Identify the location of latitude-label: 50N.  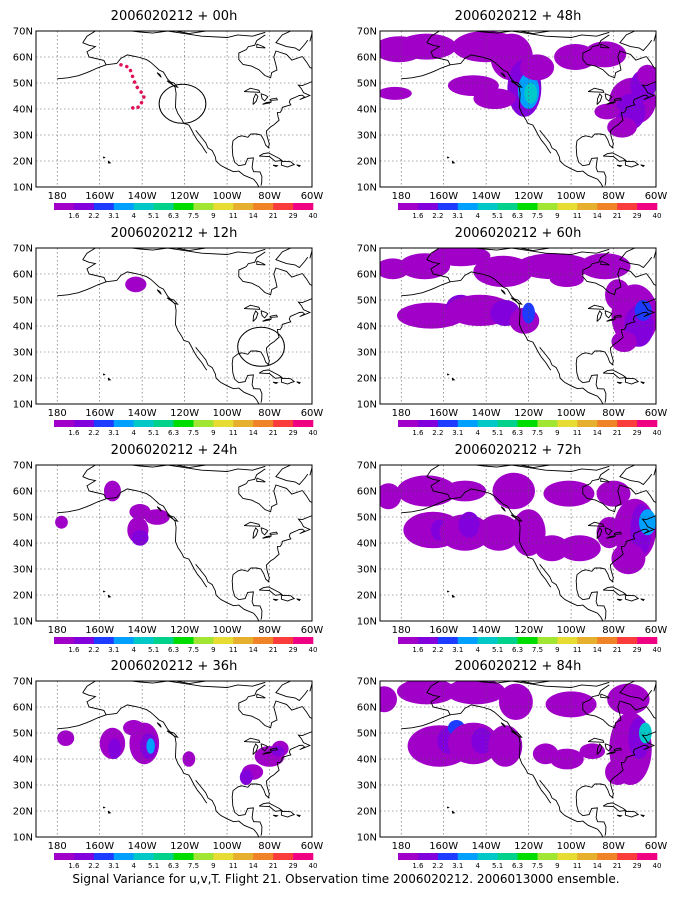
(23, 518).